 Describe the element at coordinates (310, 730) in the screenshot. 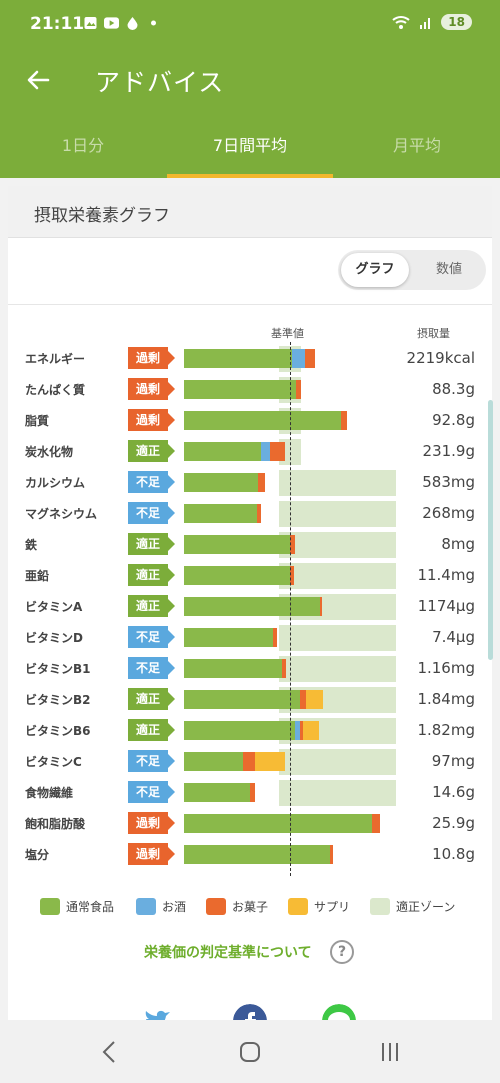

I see `bar-segment-supplement` at that location.